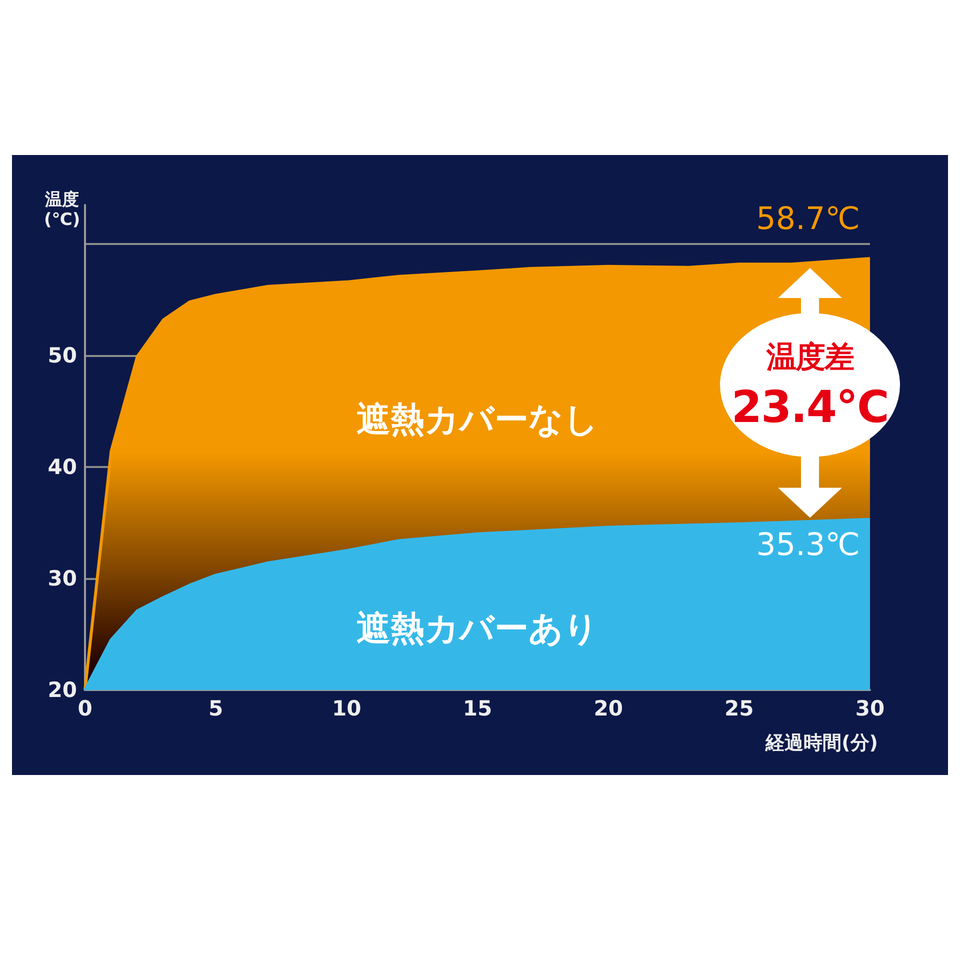 The width and height of the screenshot is (960, 960). What do you see at coordinates (62, 467) in the screenshot?
I see `y-tick-label: 40` at bounding box center [62, 467].